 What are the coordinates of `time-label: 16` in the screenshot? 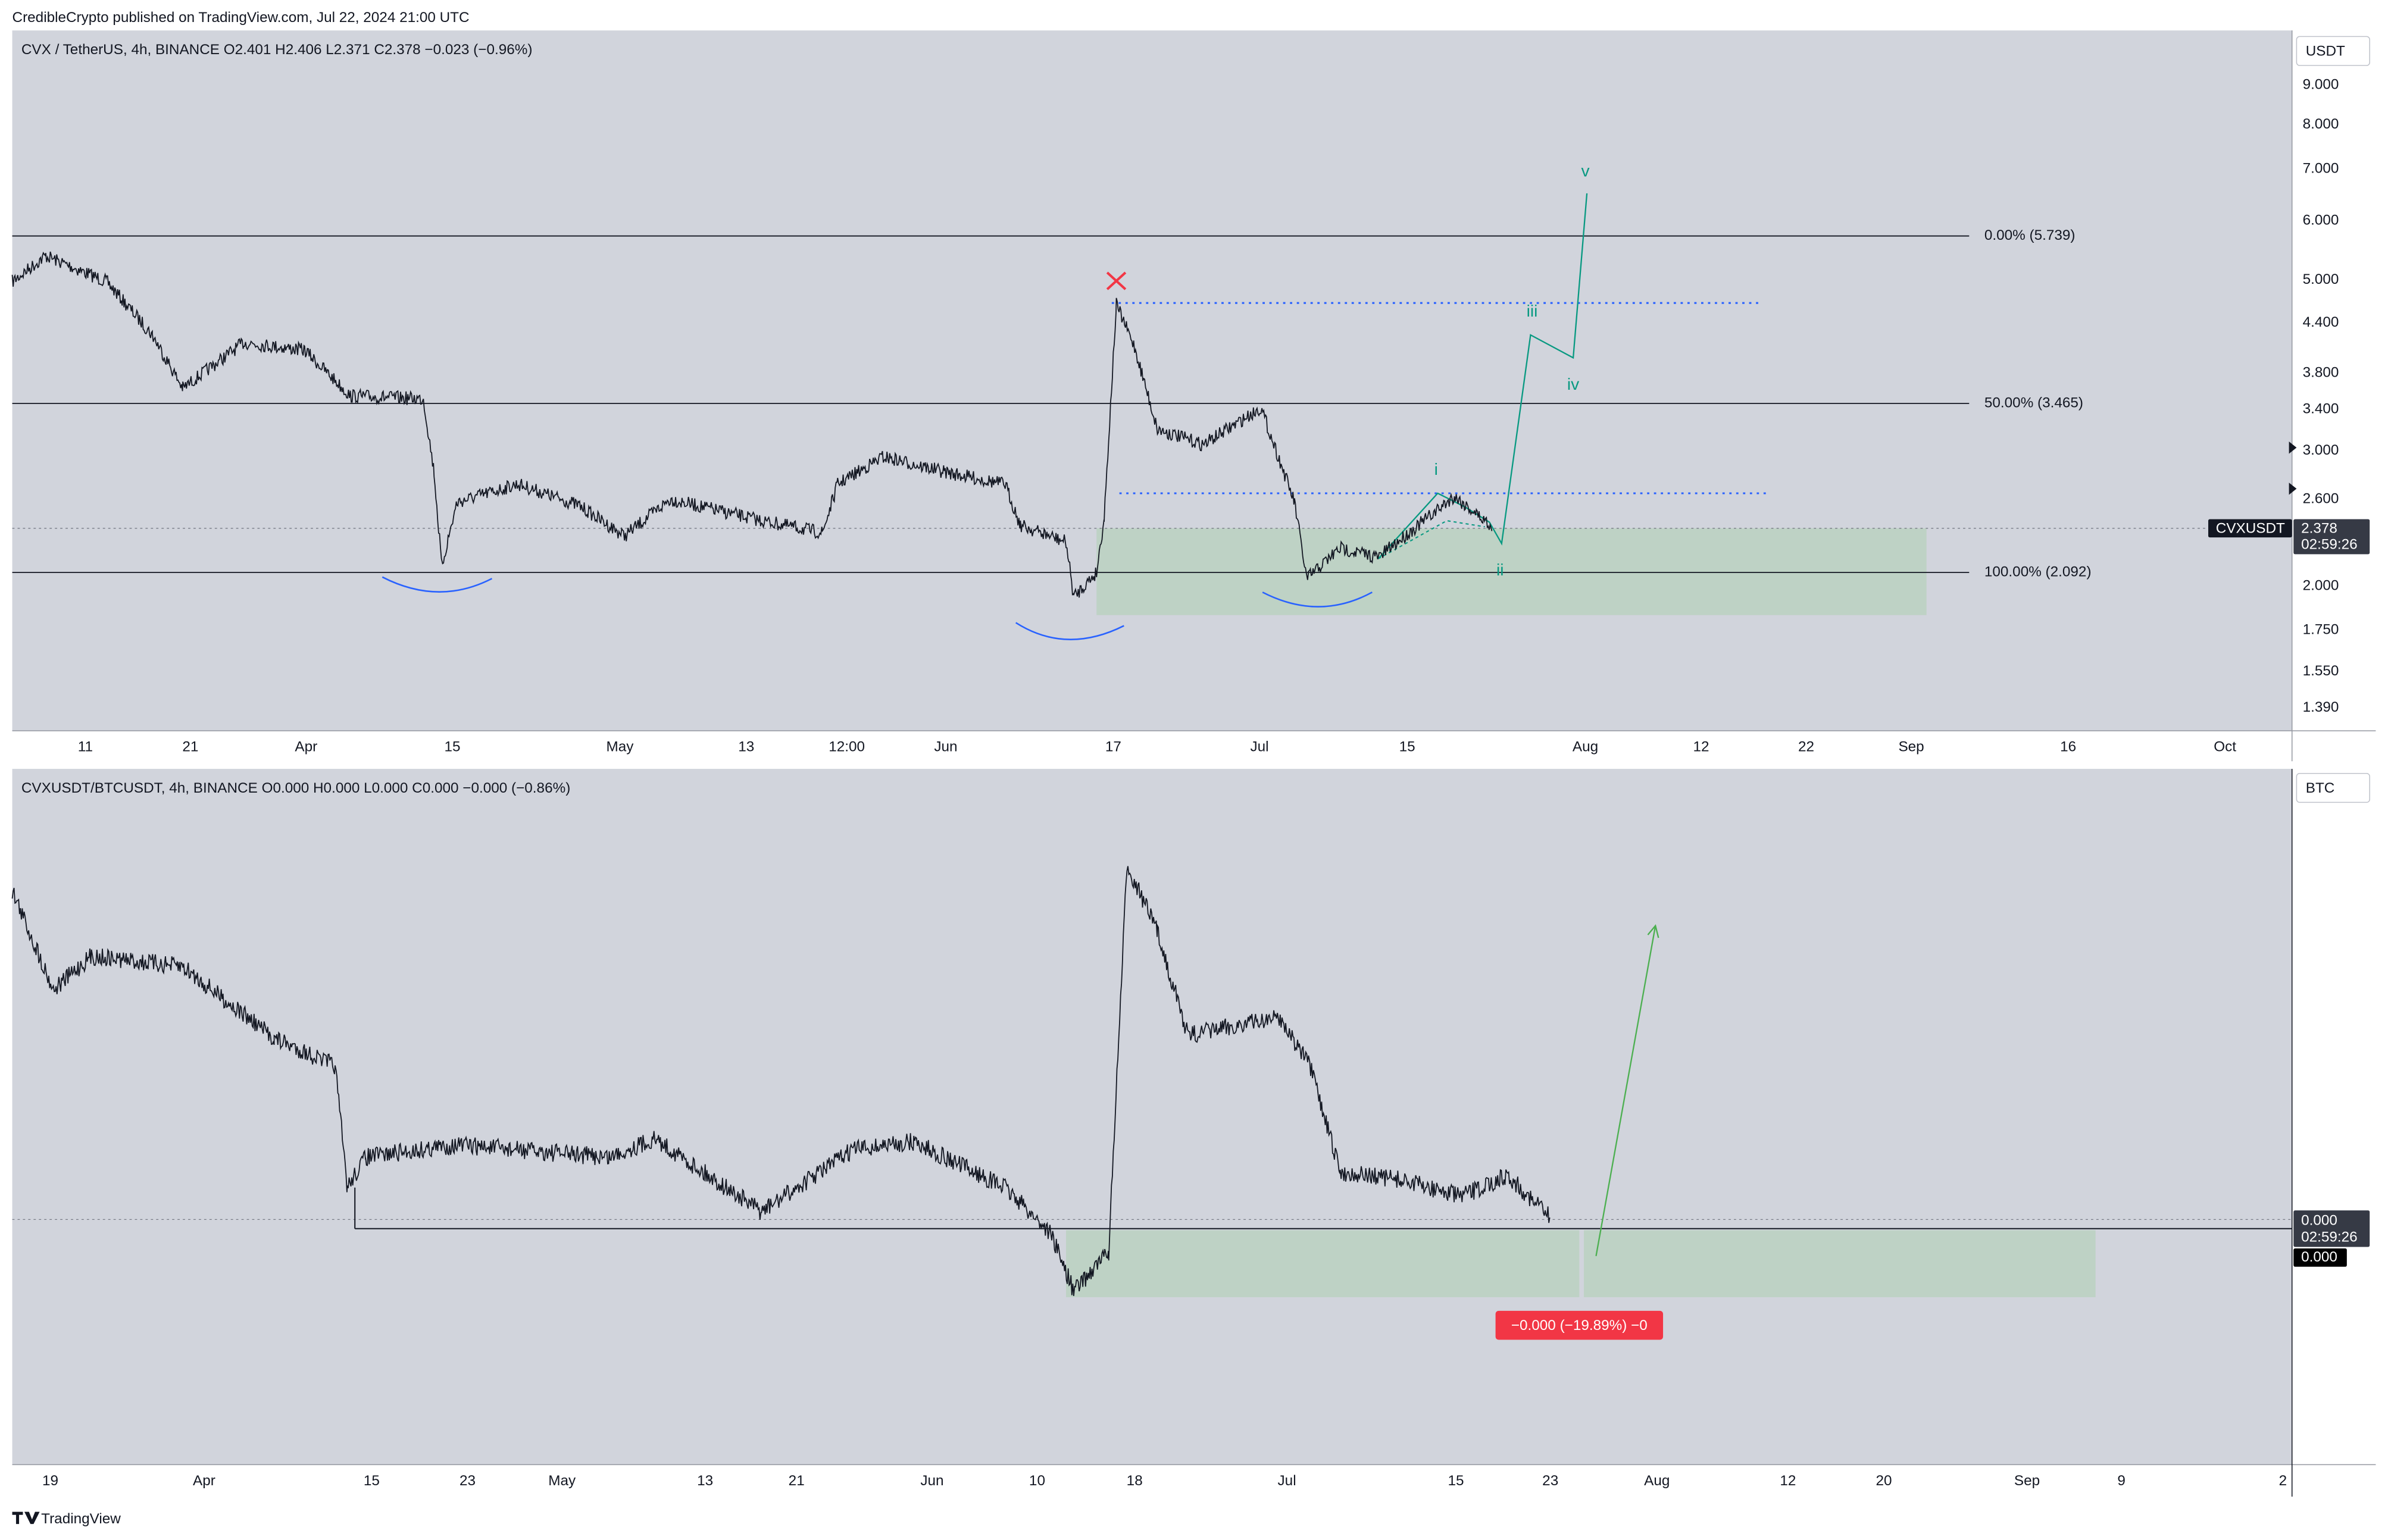 It's located at (2068, 747).